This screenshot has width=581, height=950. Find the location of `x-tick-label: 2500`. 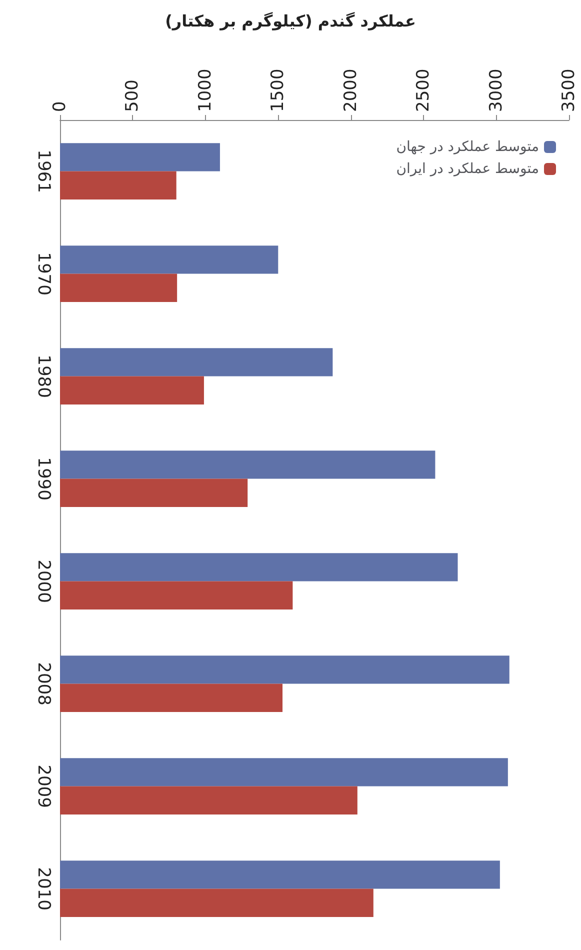

x-tick-label: 2500 is located at coordinates (424, 90).